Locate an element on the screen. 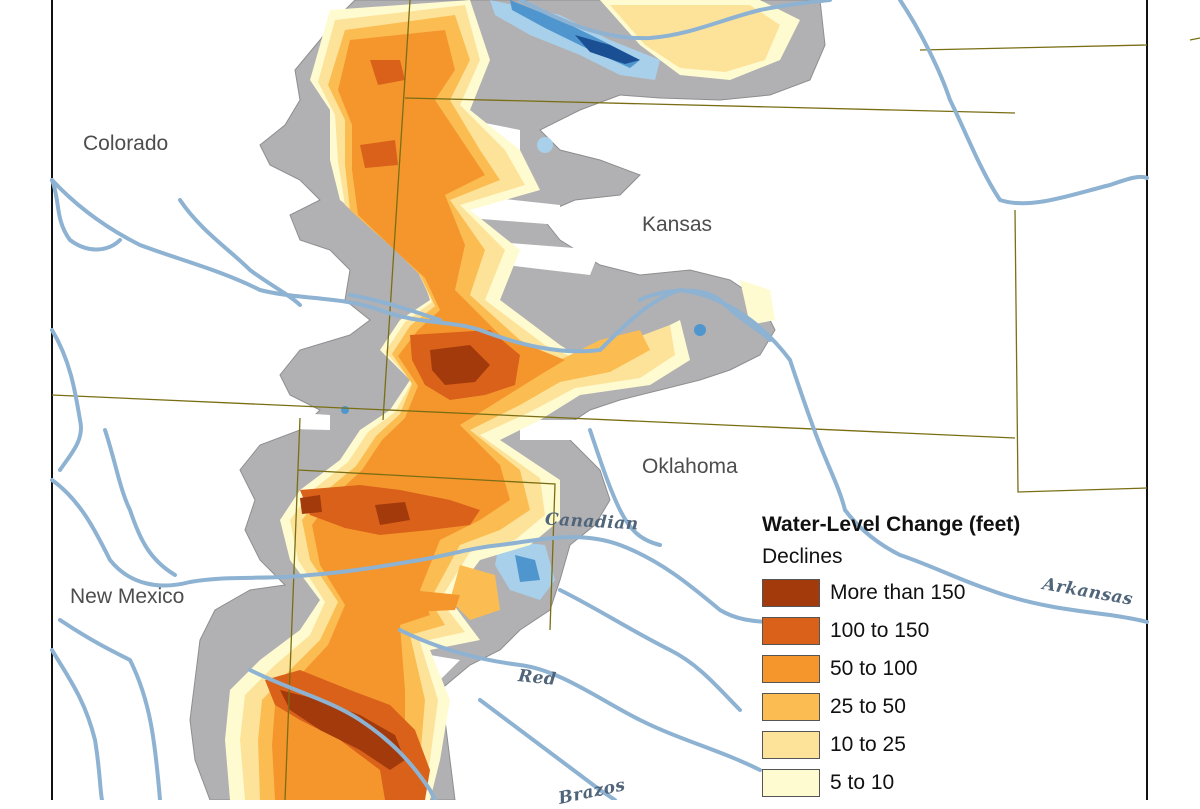 The image size is (1200, 809). state-label-kansas: Kansas is located at coordinates (677, 224).